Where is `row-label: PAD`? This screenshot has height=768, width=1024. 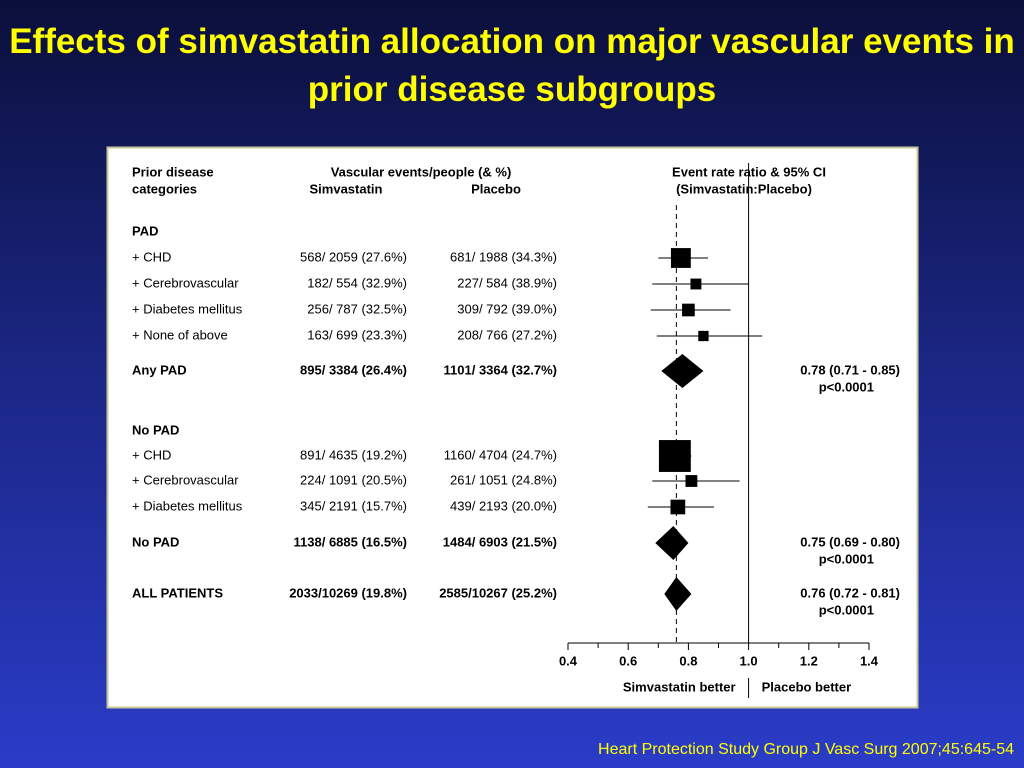
row-label: PAD is located at coordinates (145, 230).